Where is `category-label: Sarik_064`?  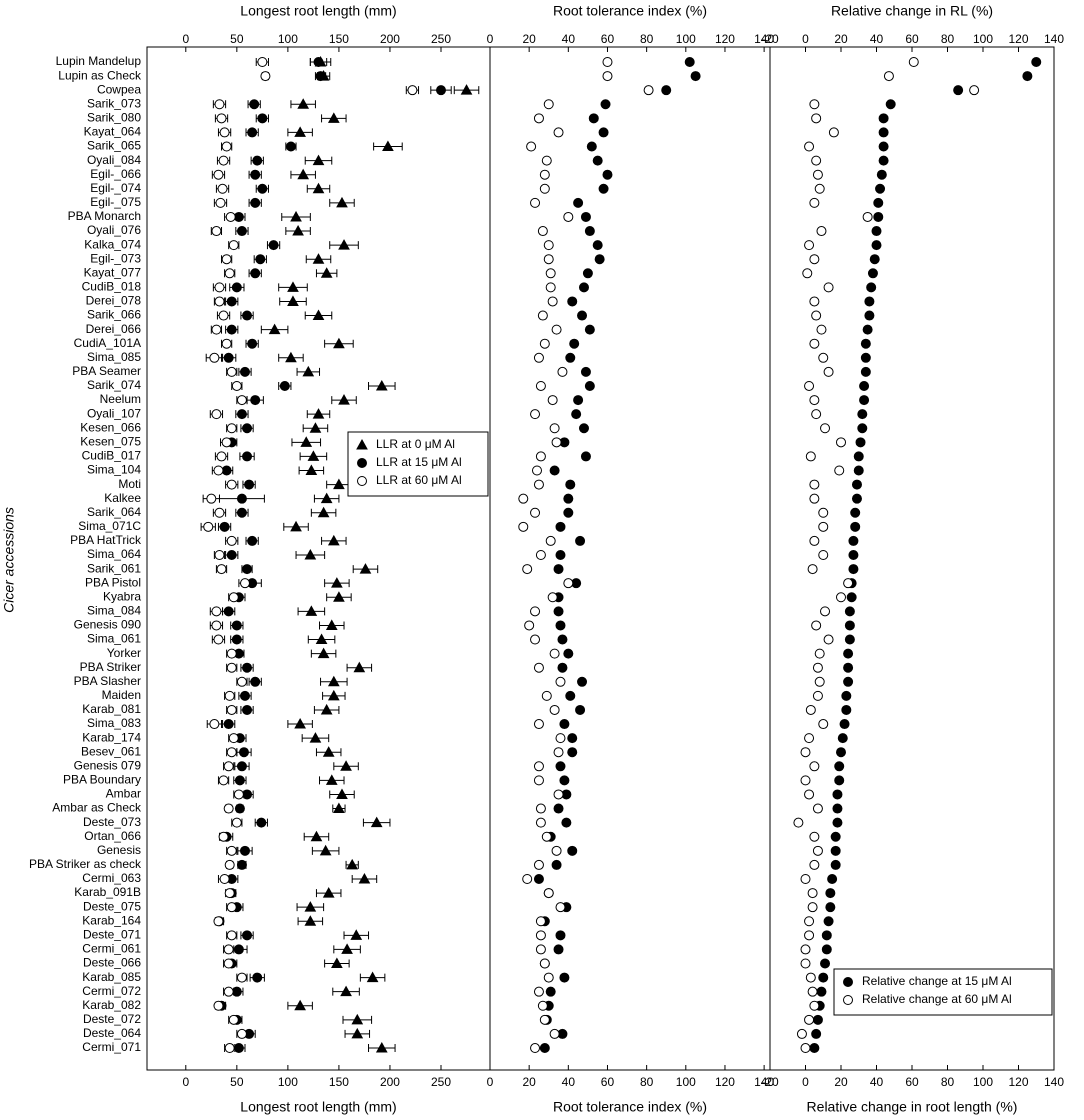
category-label: Sarik_064 is located at coordinates (114, 512).